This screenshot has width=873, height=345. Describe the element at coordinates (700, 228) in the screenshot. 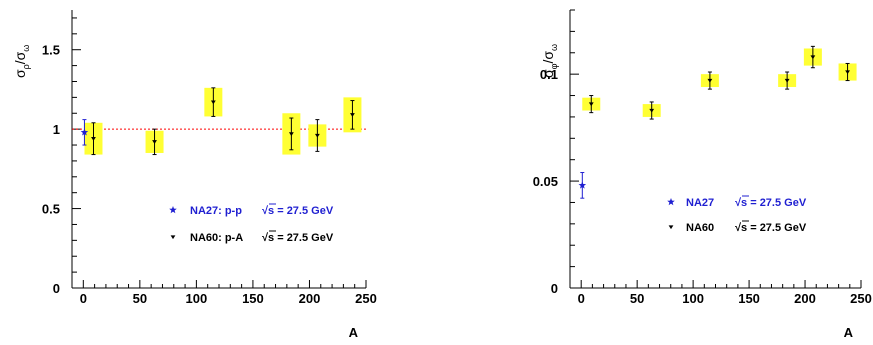

I see `legend-series-name: NA60` at that location.